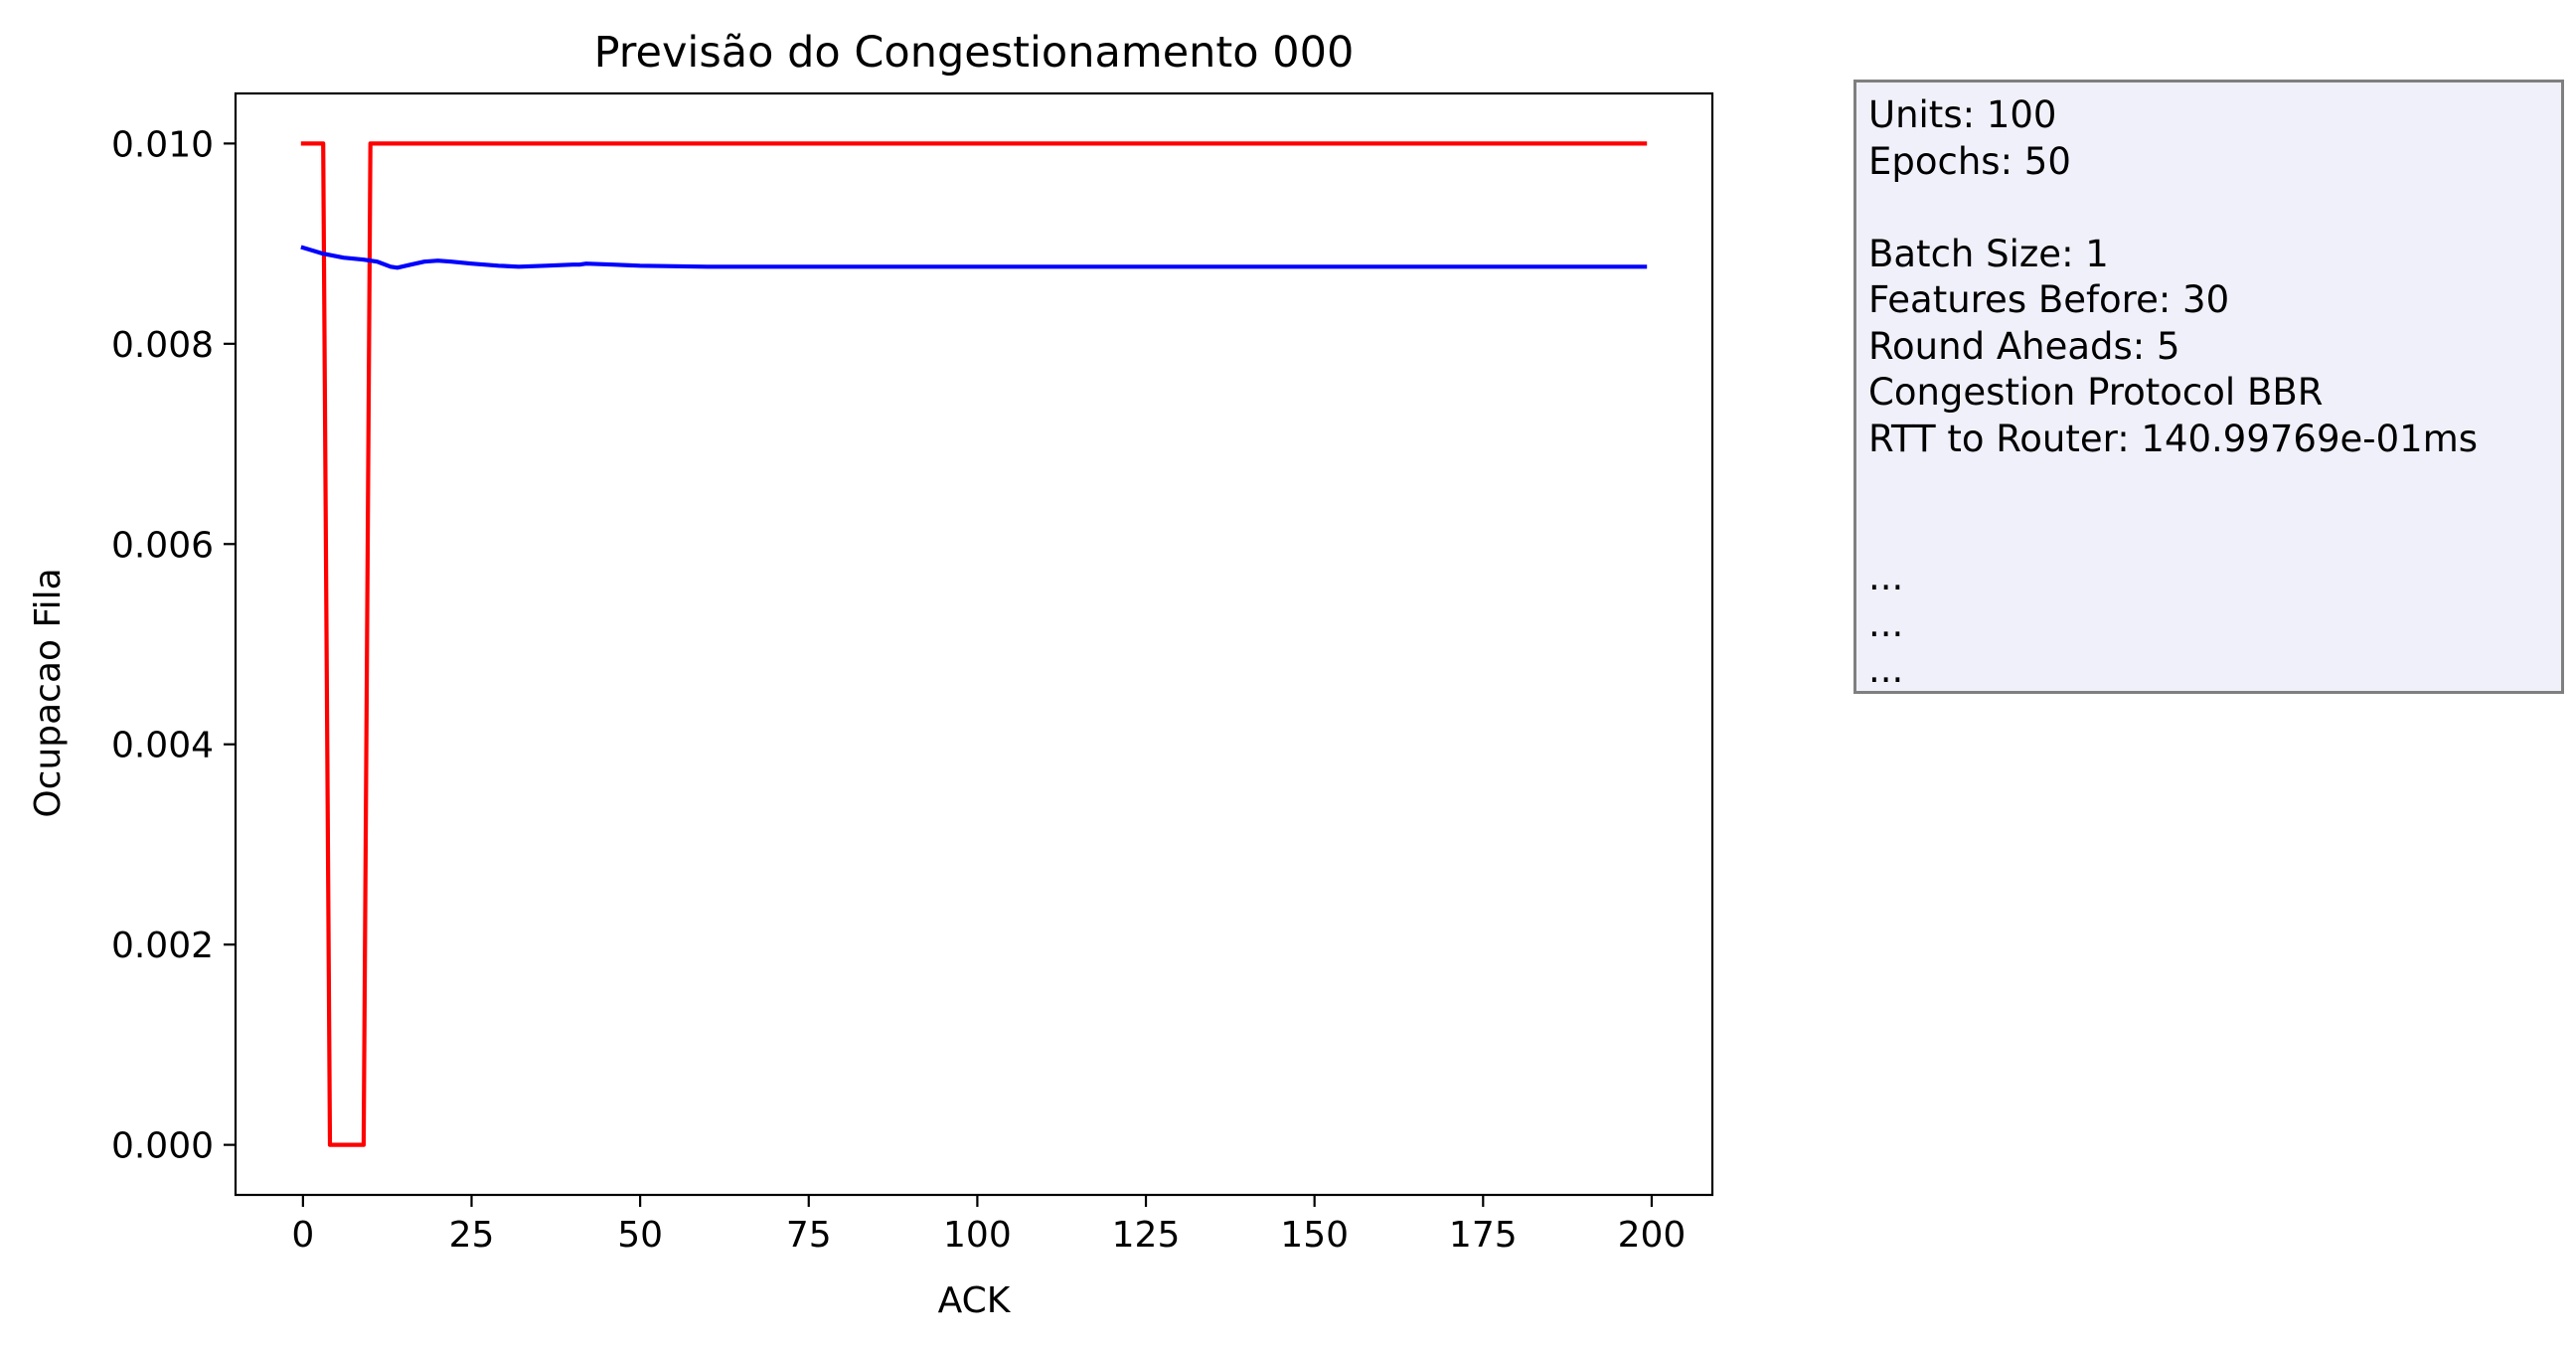 This screenshot has height=1350, width=2576. What do you see at coordinates (162, 746) in the screenshot?
I see `y-tick-label: 0.004` at bounding box center [162, 746].